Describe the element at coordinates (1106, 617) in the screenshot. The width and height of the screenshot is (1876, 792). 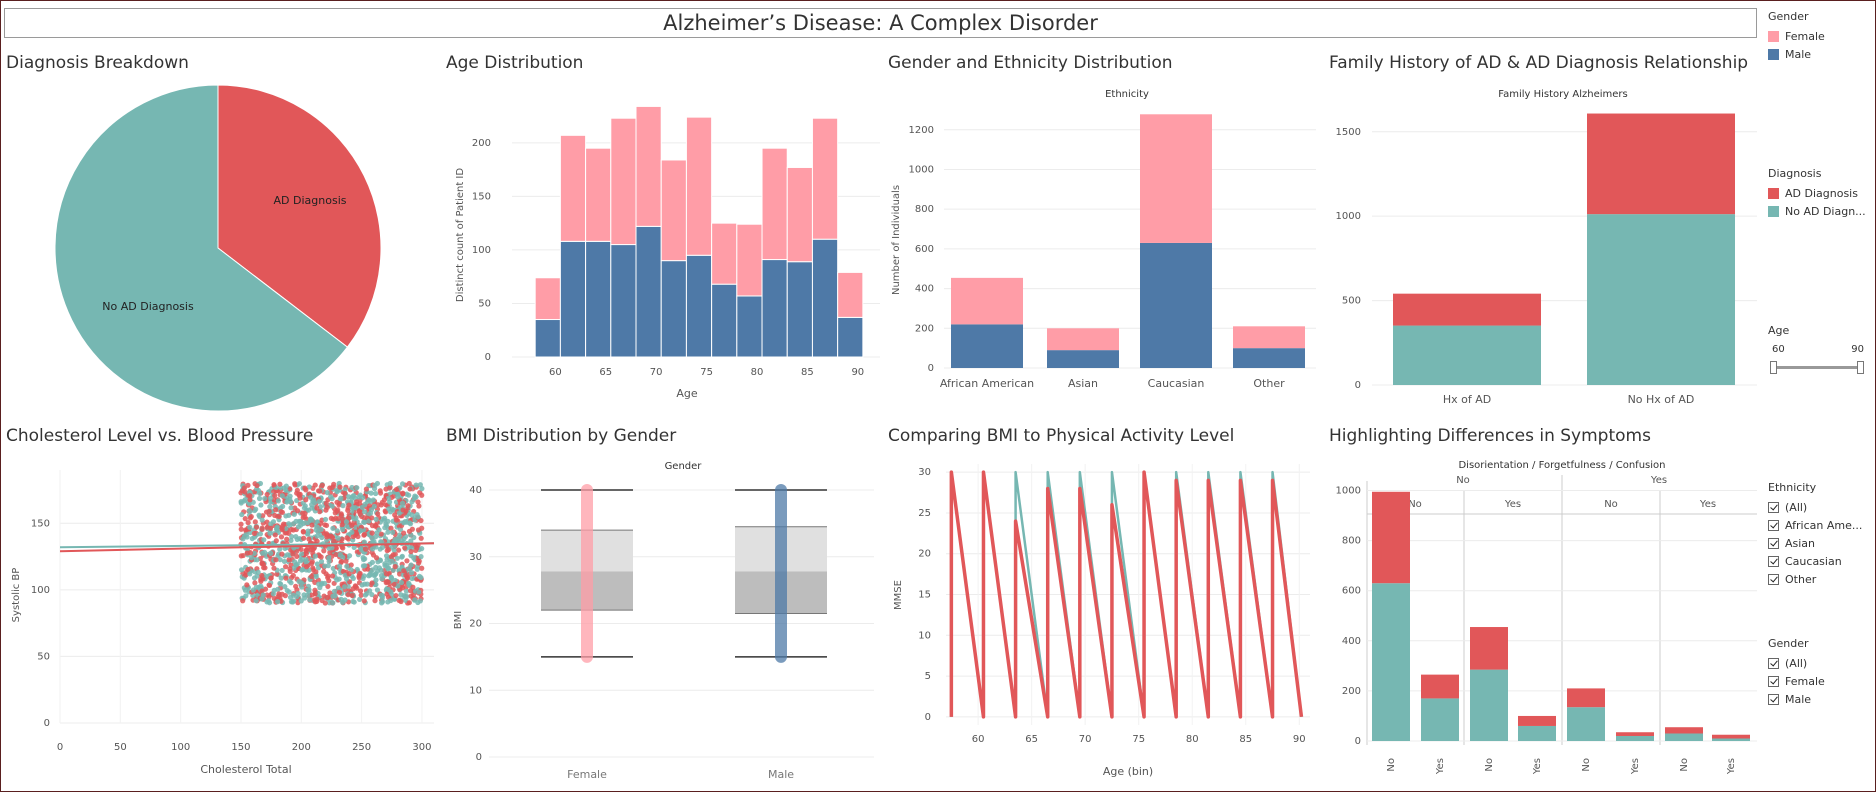
I see `bmi-activity-chart: 0 5 10 15 20 25 30 60 65 70 75 80 85 90 Age (bin) MMSE` at that location.